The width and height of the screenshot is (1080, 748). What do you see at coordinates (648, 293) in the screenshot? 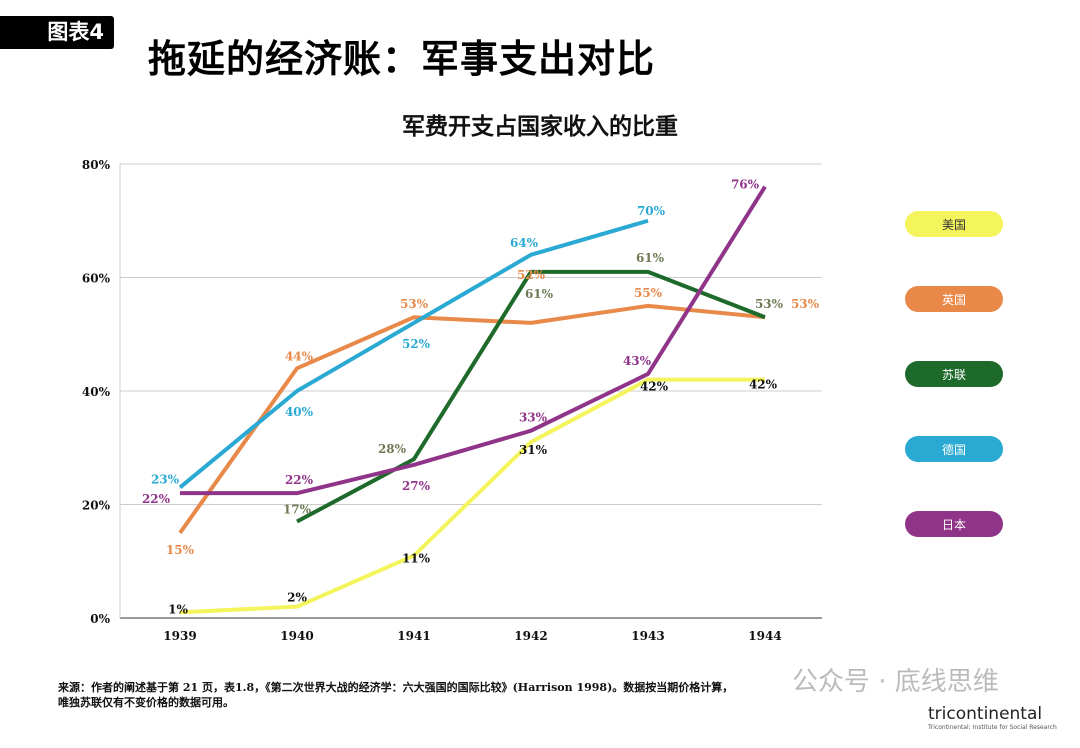
I see `data-label: 55%` at bounding box center [648, 293].